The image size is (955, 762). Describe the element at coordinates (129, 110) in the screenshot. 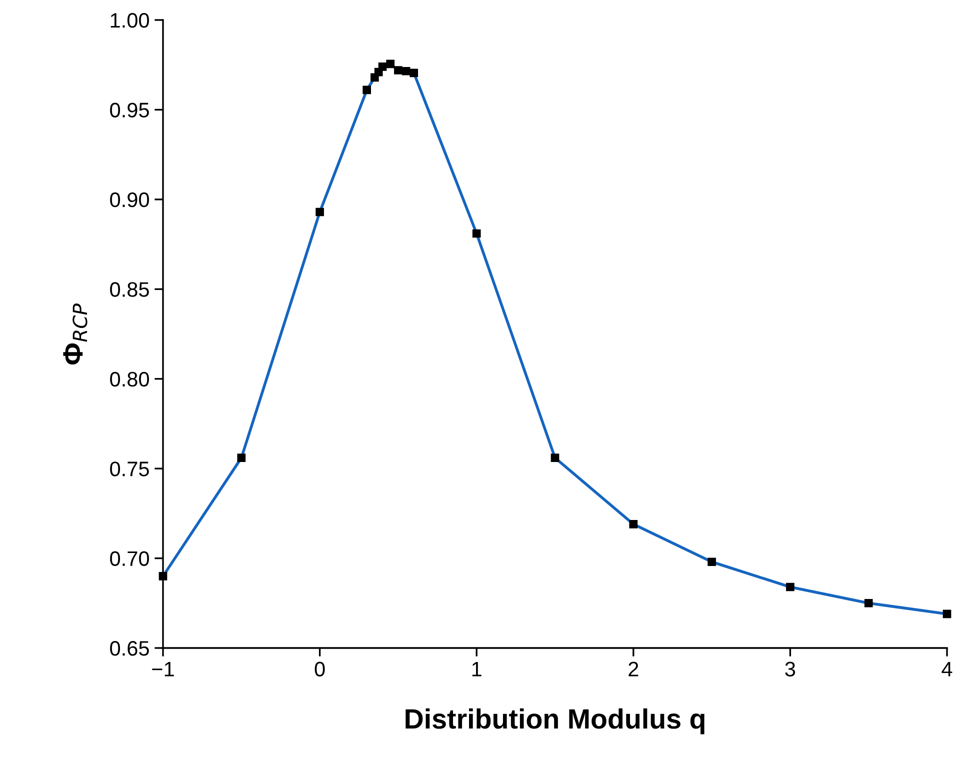

I see `y-tick-label: 0.95` at that location.